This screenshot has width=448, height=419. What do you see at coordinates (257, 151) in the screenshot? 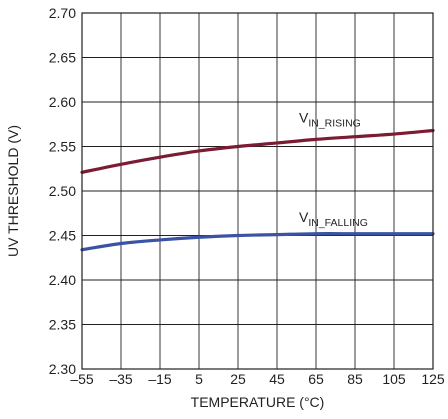
I see `series-line-vin-rising` at bounding box center [257, 151].